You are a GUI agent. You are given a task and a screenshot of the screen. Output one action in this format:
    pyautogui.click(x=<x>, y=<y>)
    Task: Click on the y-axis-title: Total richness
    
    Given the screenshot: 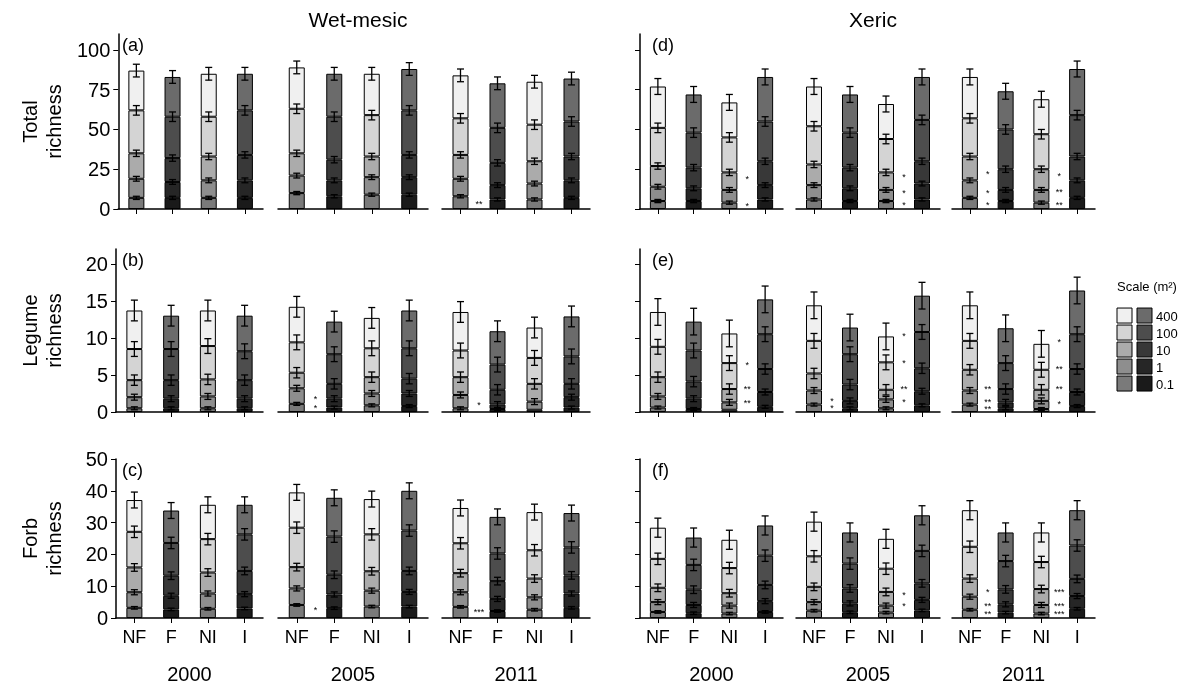 What is the action you would take?
    pyautogui.click(x=42, y=121)
    